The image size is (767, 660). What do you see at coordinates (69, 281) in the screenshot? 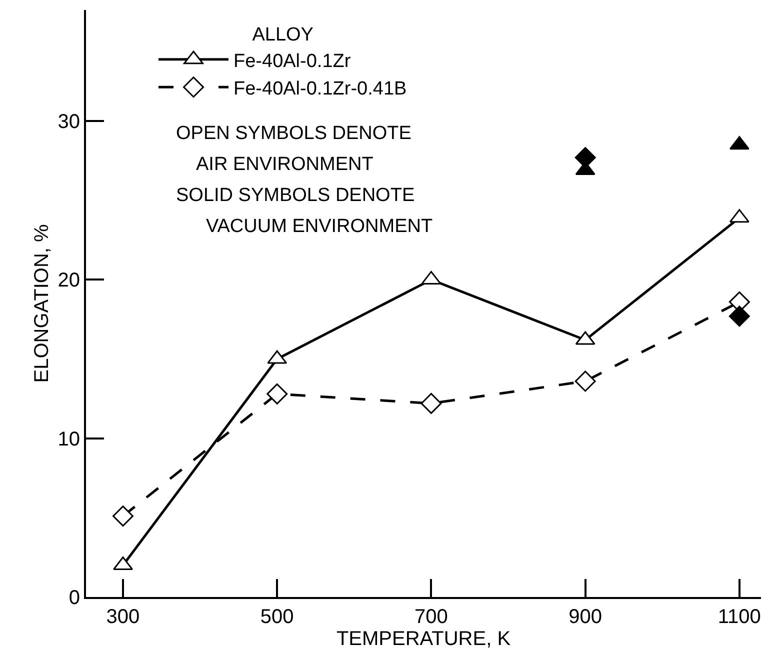
I see `y-tick-label: 20` at bounding box center [69, 281].